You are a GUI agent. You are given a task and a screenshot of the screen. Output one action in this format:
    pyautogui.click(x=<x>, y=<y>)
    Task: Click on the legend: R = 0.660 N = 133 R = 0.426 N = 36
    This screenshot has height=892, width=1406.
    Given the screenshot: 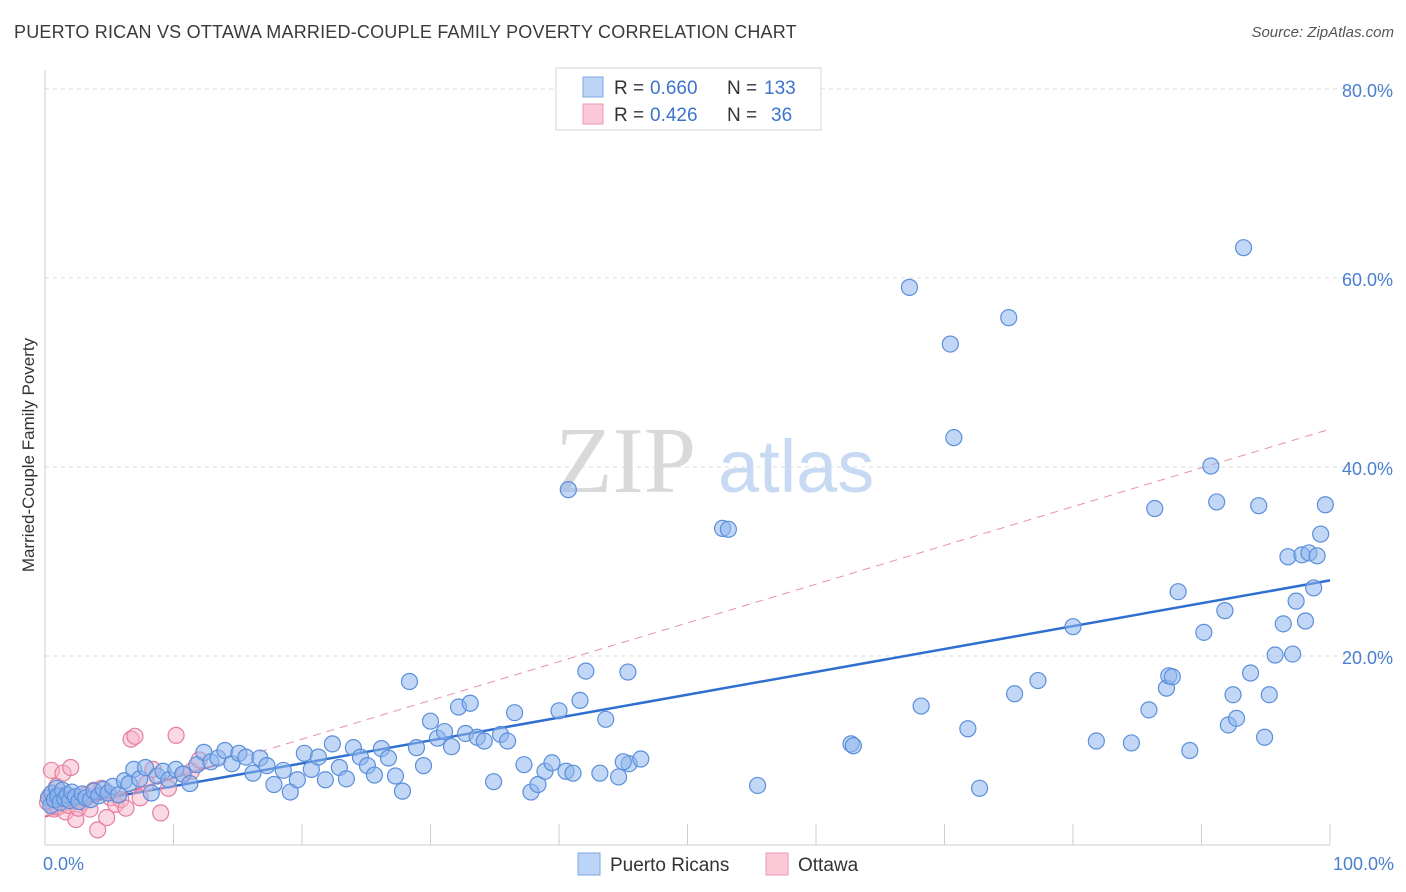 What is the action you would take?
    pyautogui.click(x=688, y=99)
    